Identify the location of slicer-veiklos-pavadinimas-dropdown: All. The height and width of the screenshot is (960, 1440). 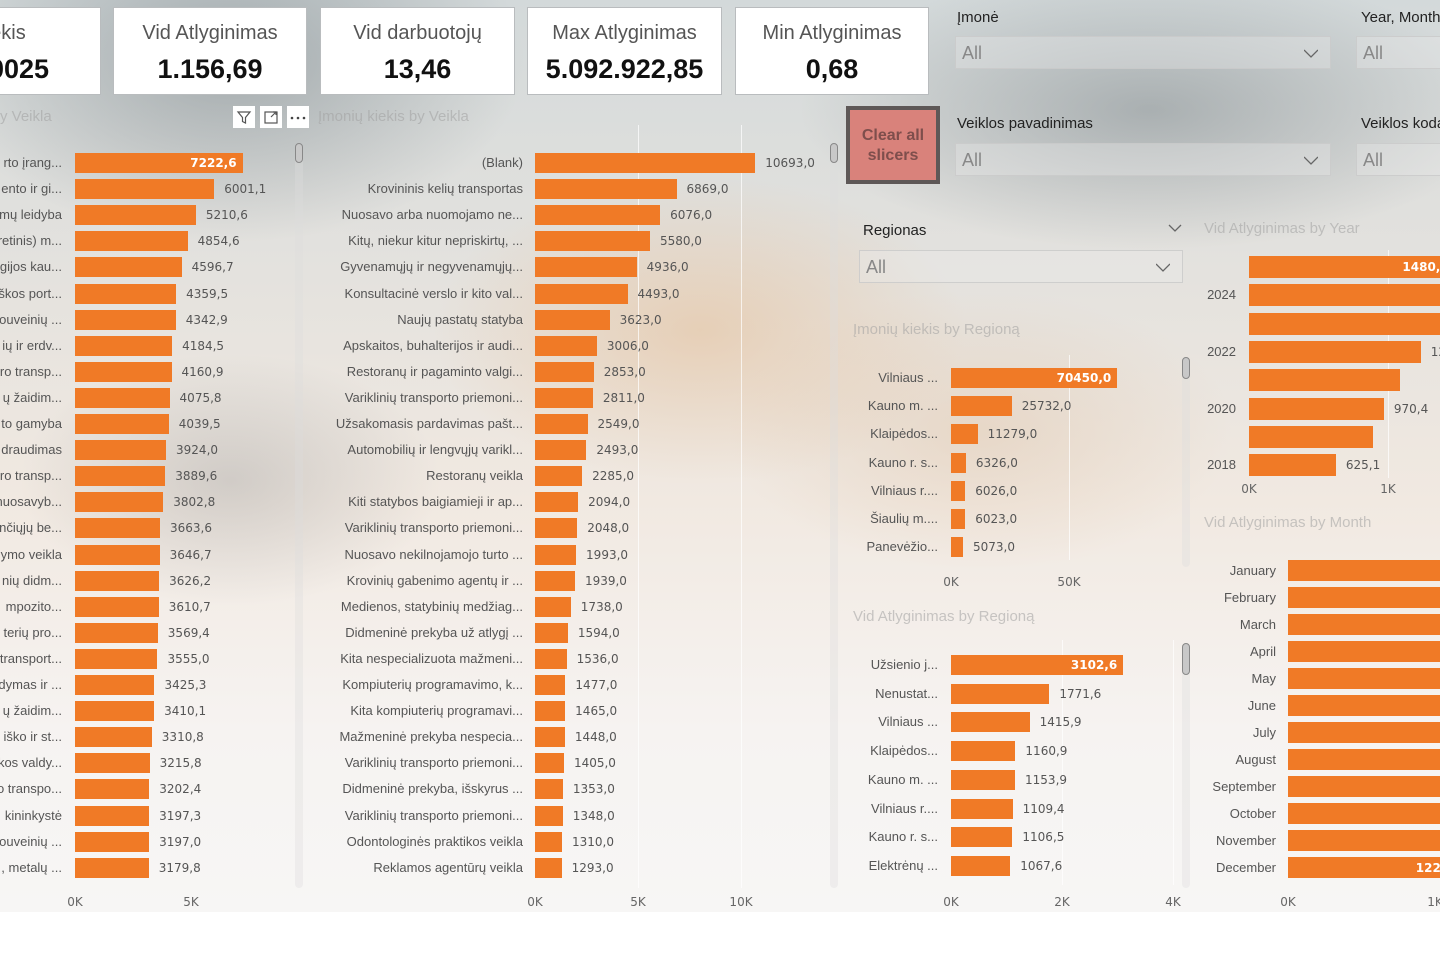
(1143, 159).